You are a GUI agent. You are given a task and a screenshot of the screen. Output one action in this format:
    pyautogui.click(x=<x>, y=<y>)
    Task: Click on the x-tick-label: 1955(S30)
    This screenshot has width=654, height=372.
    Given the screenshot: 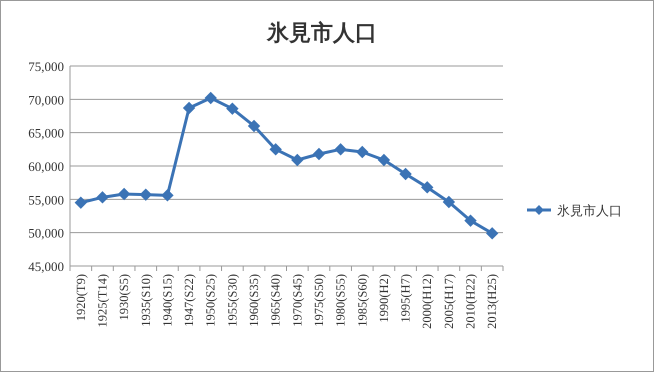 What is the action you would take?
    pyautogui.click(x=232, y=300)
    